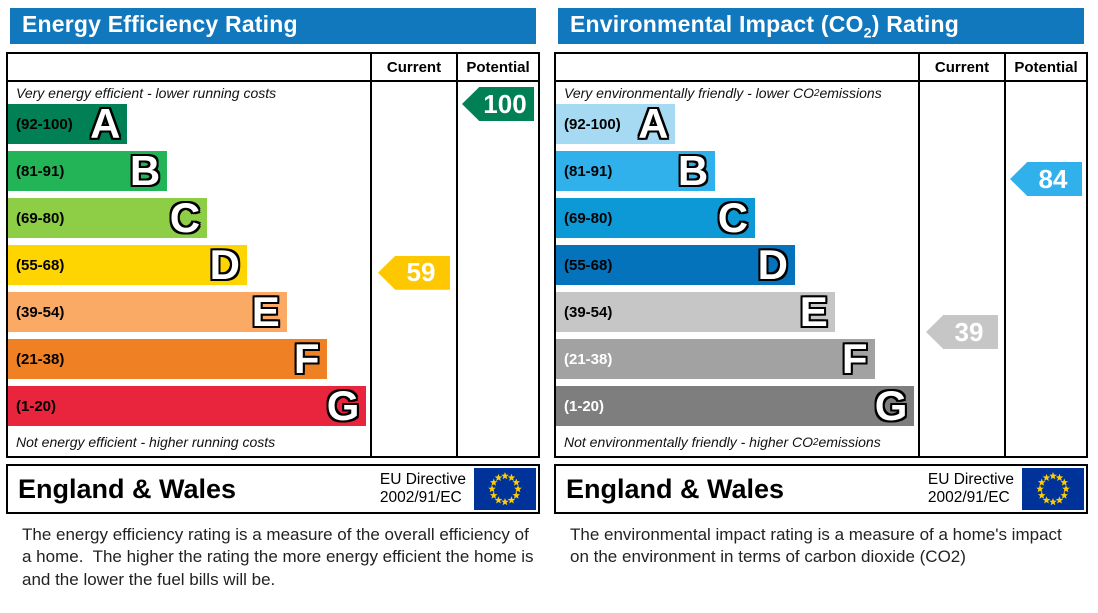 The width and height of the screenshot is (1098, 613). I want to click on current-column: 59, so click(413, 269).